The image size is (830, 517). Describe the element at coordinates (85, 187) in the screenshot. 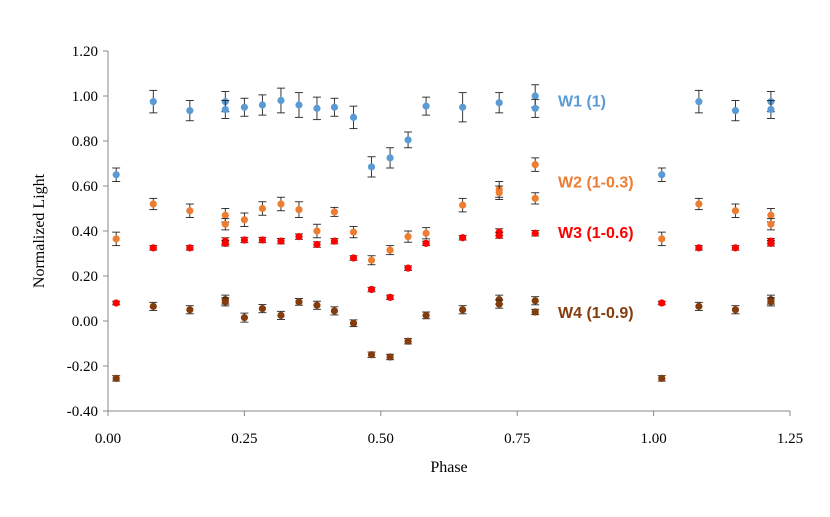

I see `y-tick-label: 0.60` at that location.